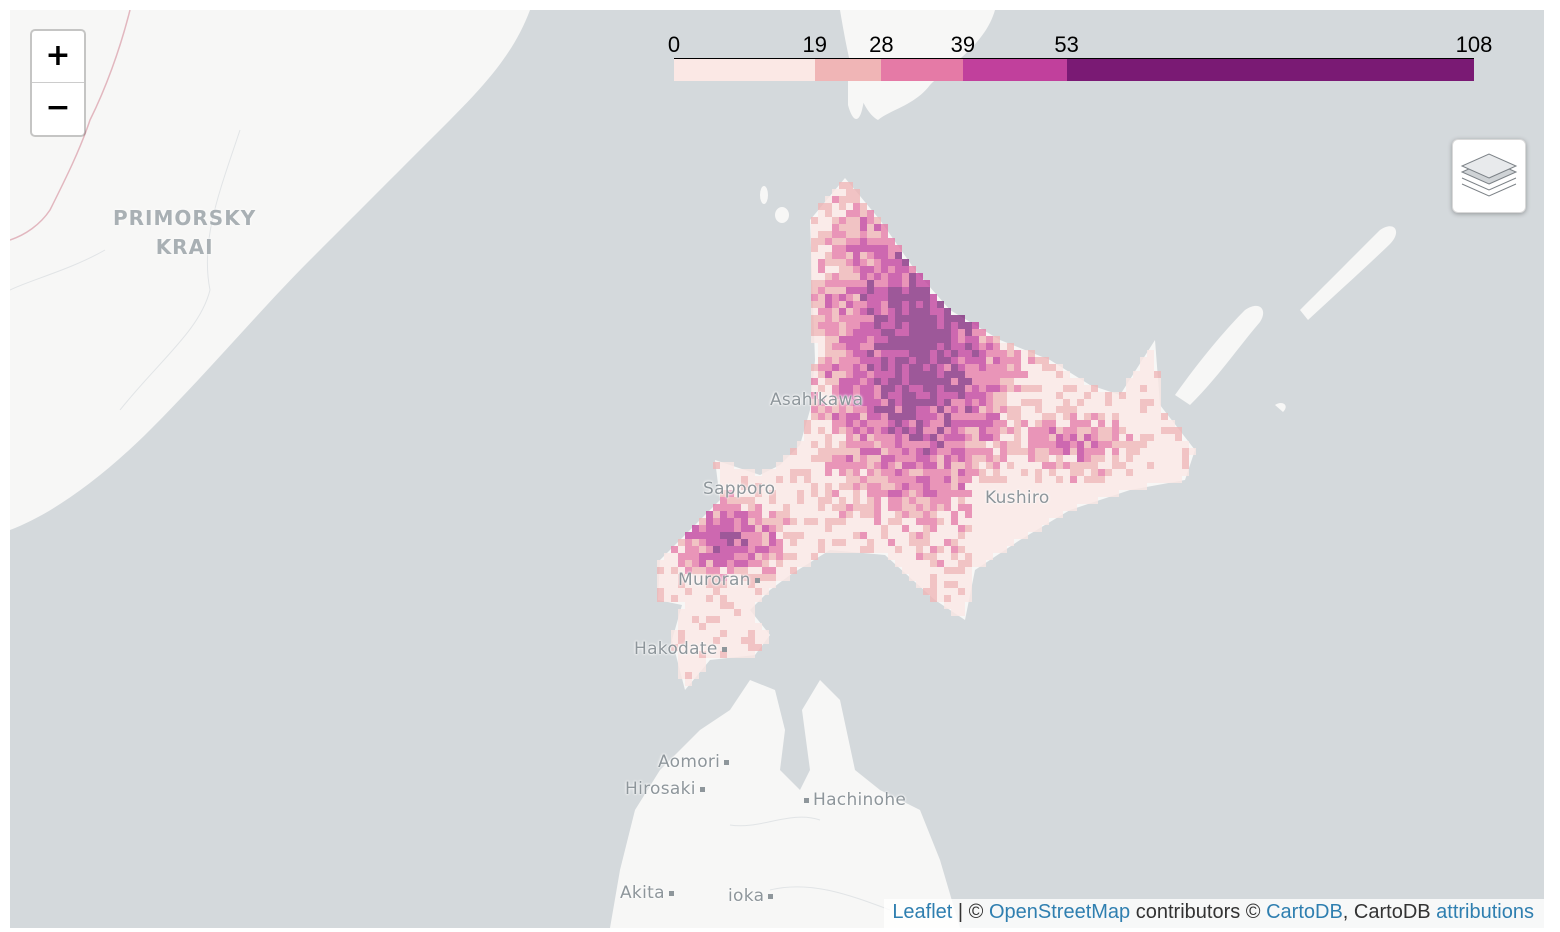  What do you see at coordinates (1489, 176) in the screenshot?
I see `layers-control-button` at bounding box center [1489, 176].